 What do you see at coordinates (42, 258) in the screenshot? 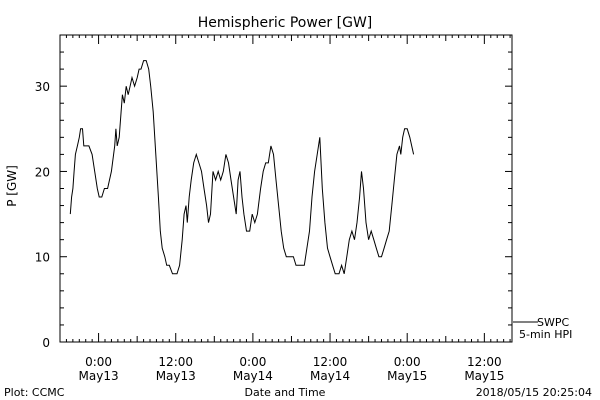
I see `y-tick-label: 10` at bounding box center [42, 258].